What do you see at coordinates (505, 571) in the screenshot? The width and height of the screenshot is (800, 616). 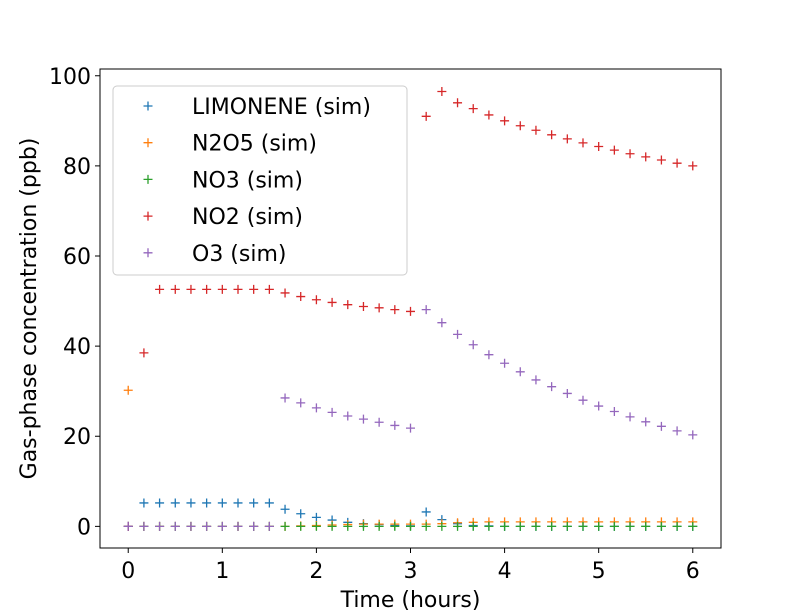 I see `x-tick-label: 4` at bounding box center [505, 571].